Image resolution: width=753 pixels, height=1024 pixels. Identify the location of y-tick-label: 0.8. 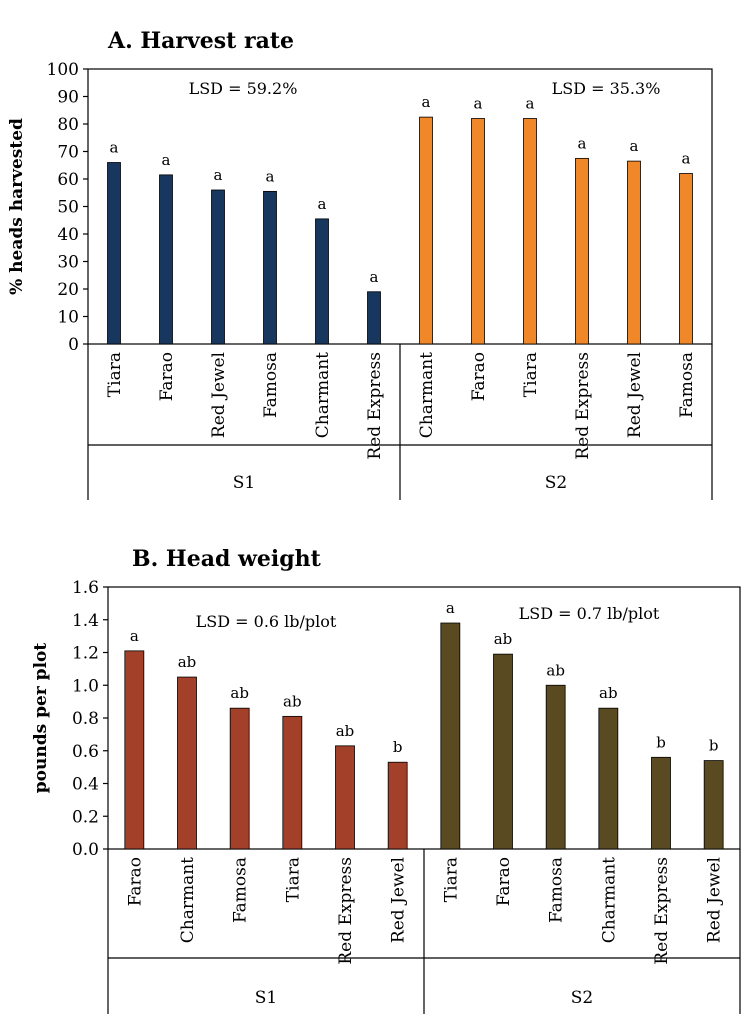
(85, 719).